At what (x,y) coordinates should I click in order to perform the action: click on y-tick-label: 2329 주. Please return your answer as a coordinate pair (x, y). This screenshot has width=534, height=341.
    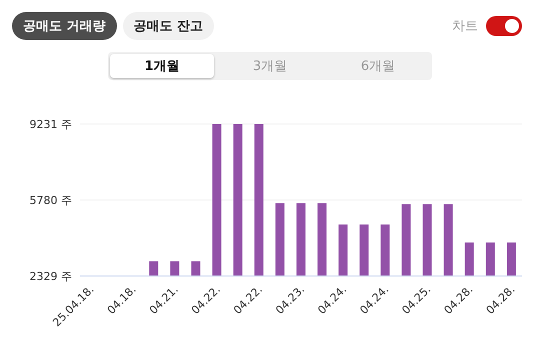
    Looking at the image, I should click on (51, 276).